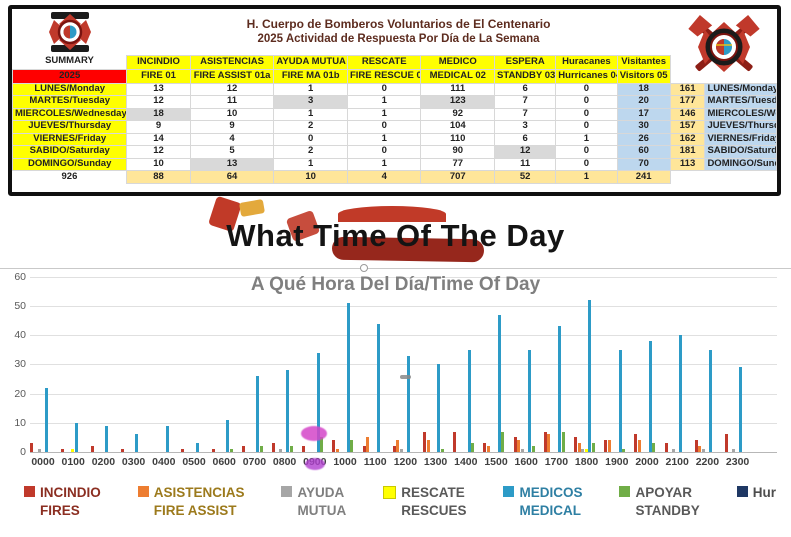 Image resolution: width=791 pixels, height=537 pixels. I want to click on day-label: JUEVES/Thursday, so click(69, 127).